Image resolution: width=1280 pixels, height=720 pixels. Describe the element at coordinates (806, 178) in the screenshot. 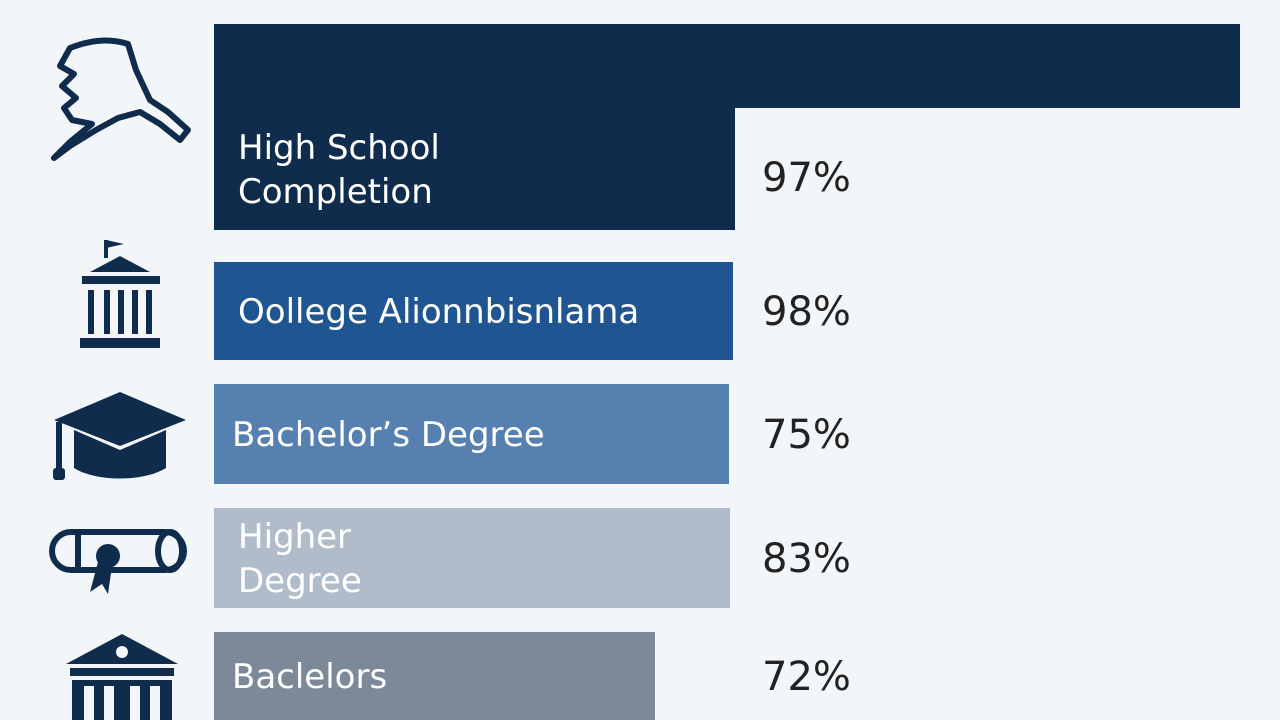

I see `value-label-0: 97%` at that location.